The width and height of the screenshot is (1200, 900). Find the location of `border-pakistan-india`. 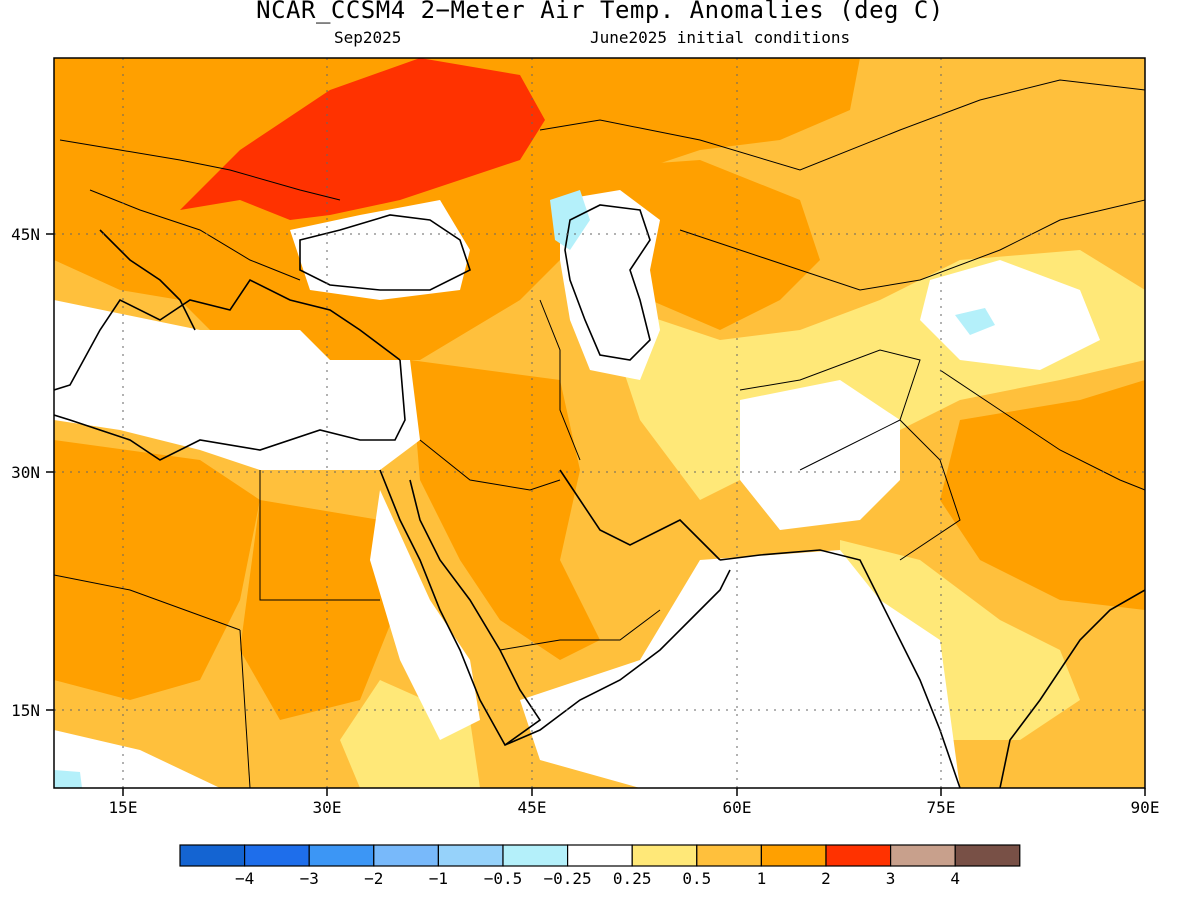

border-pakistan-india is located at coordinates (930, 490).